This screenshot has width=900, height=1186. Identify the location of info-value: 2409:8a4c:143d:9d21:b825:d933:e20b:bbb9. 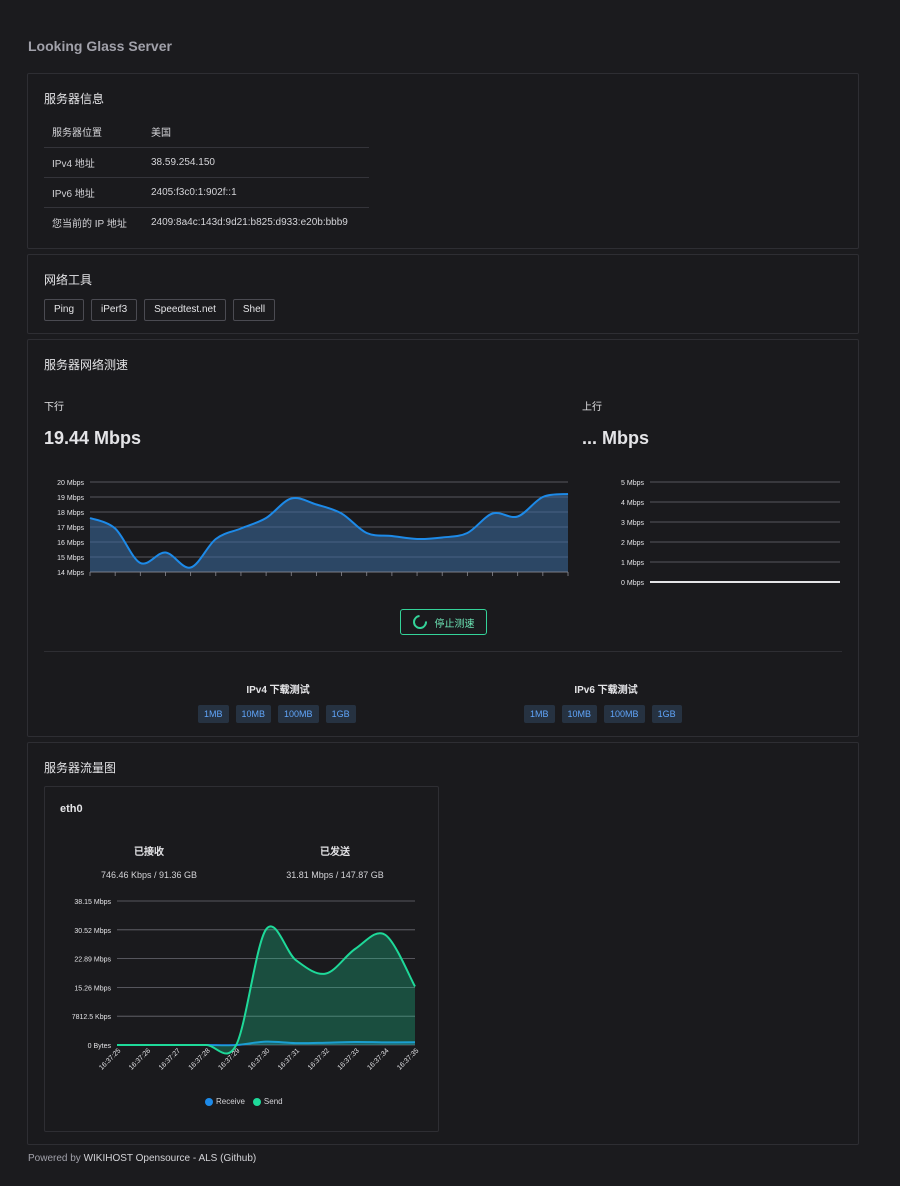
(249, 222).